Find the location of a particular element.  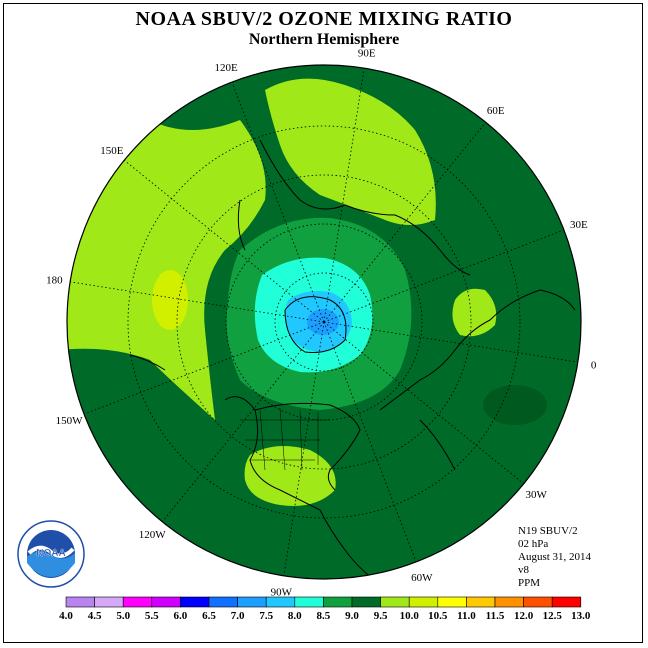

colorbar-label-8.0: 8.0 is located at coordinates (295, 616).